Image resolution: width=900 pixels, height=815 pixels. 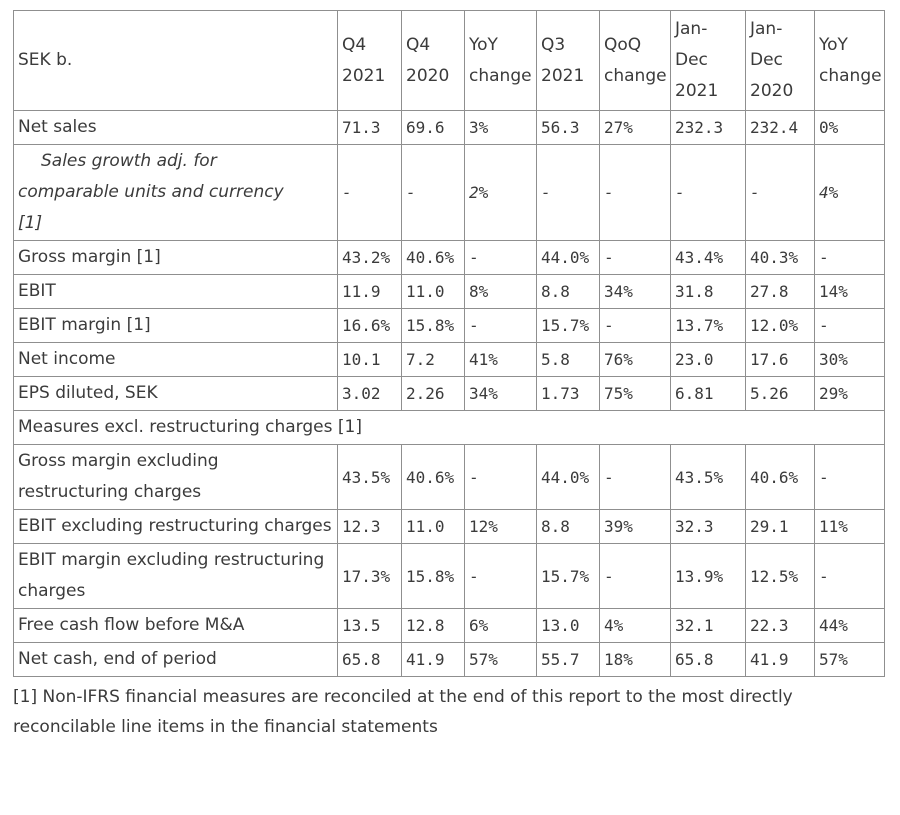 What do you see at coordinates (175, 325) in the screenshot?
I see `row-label: EBIT margin [1]` at bounding box center [175, 325].